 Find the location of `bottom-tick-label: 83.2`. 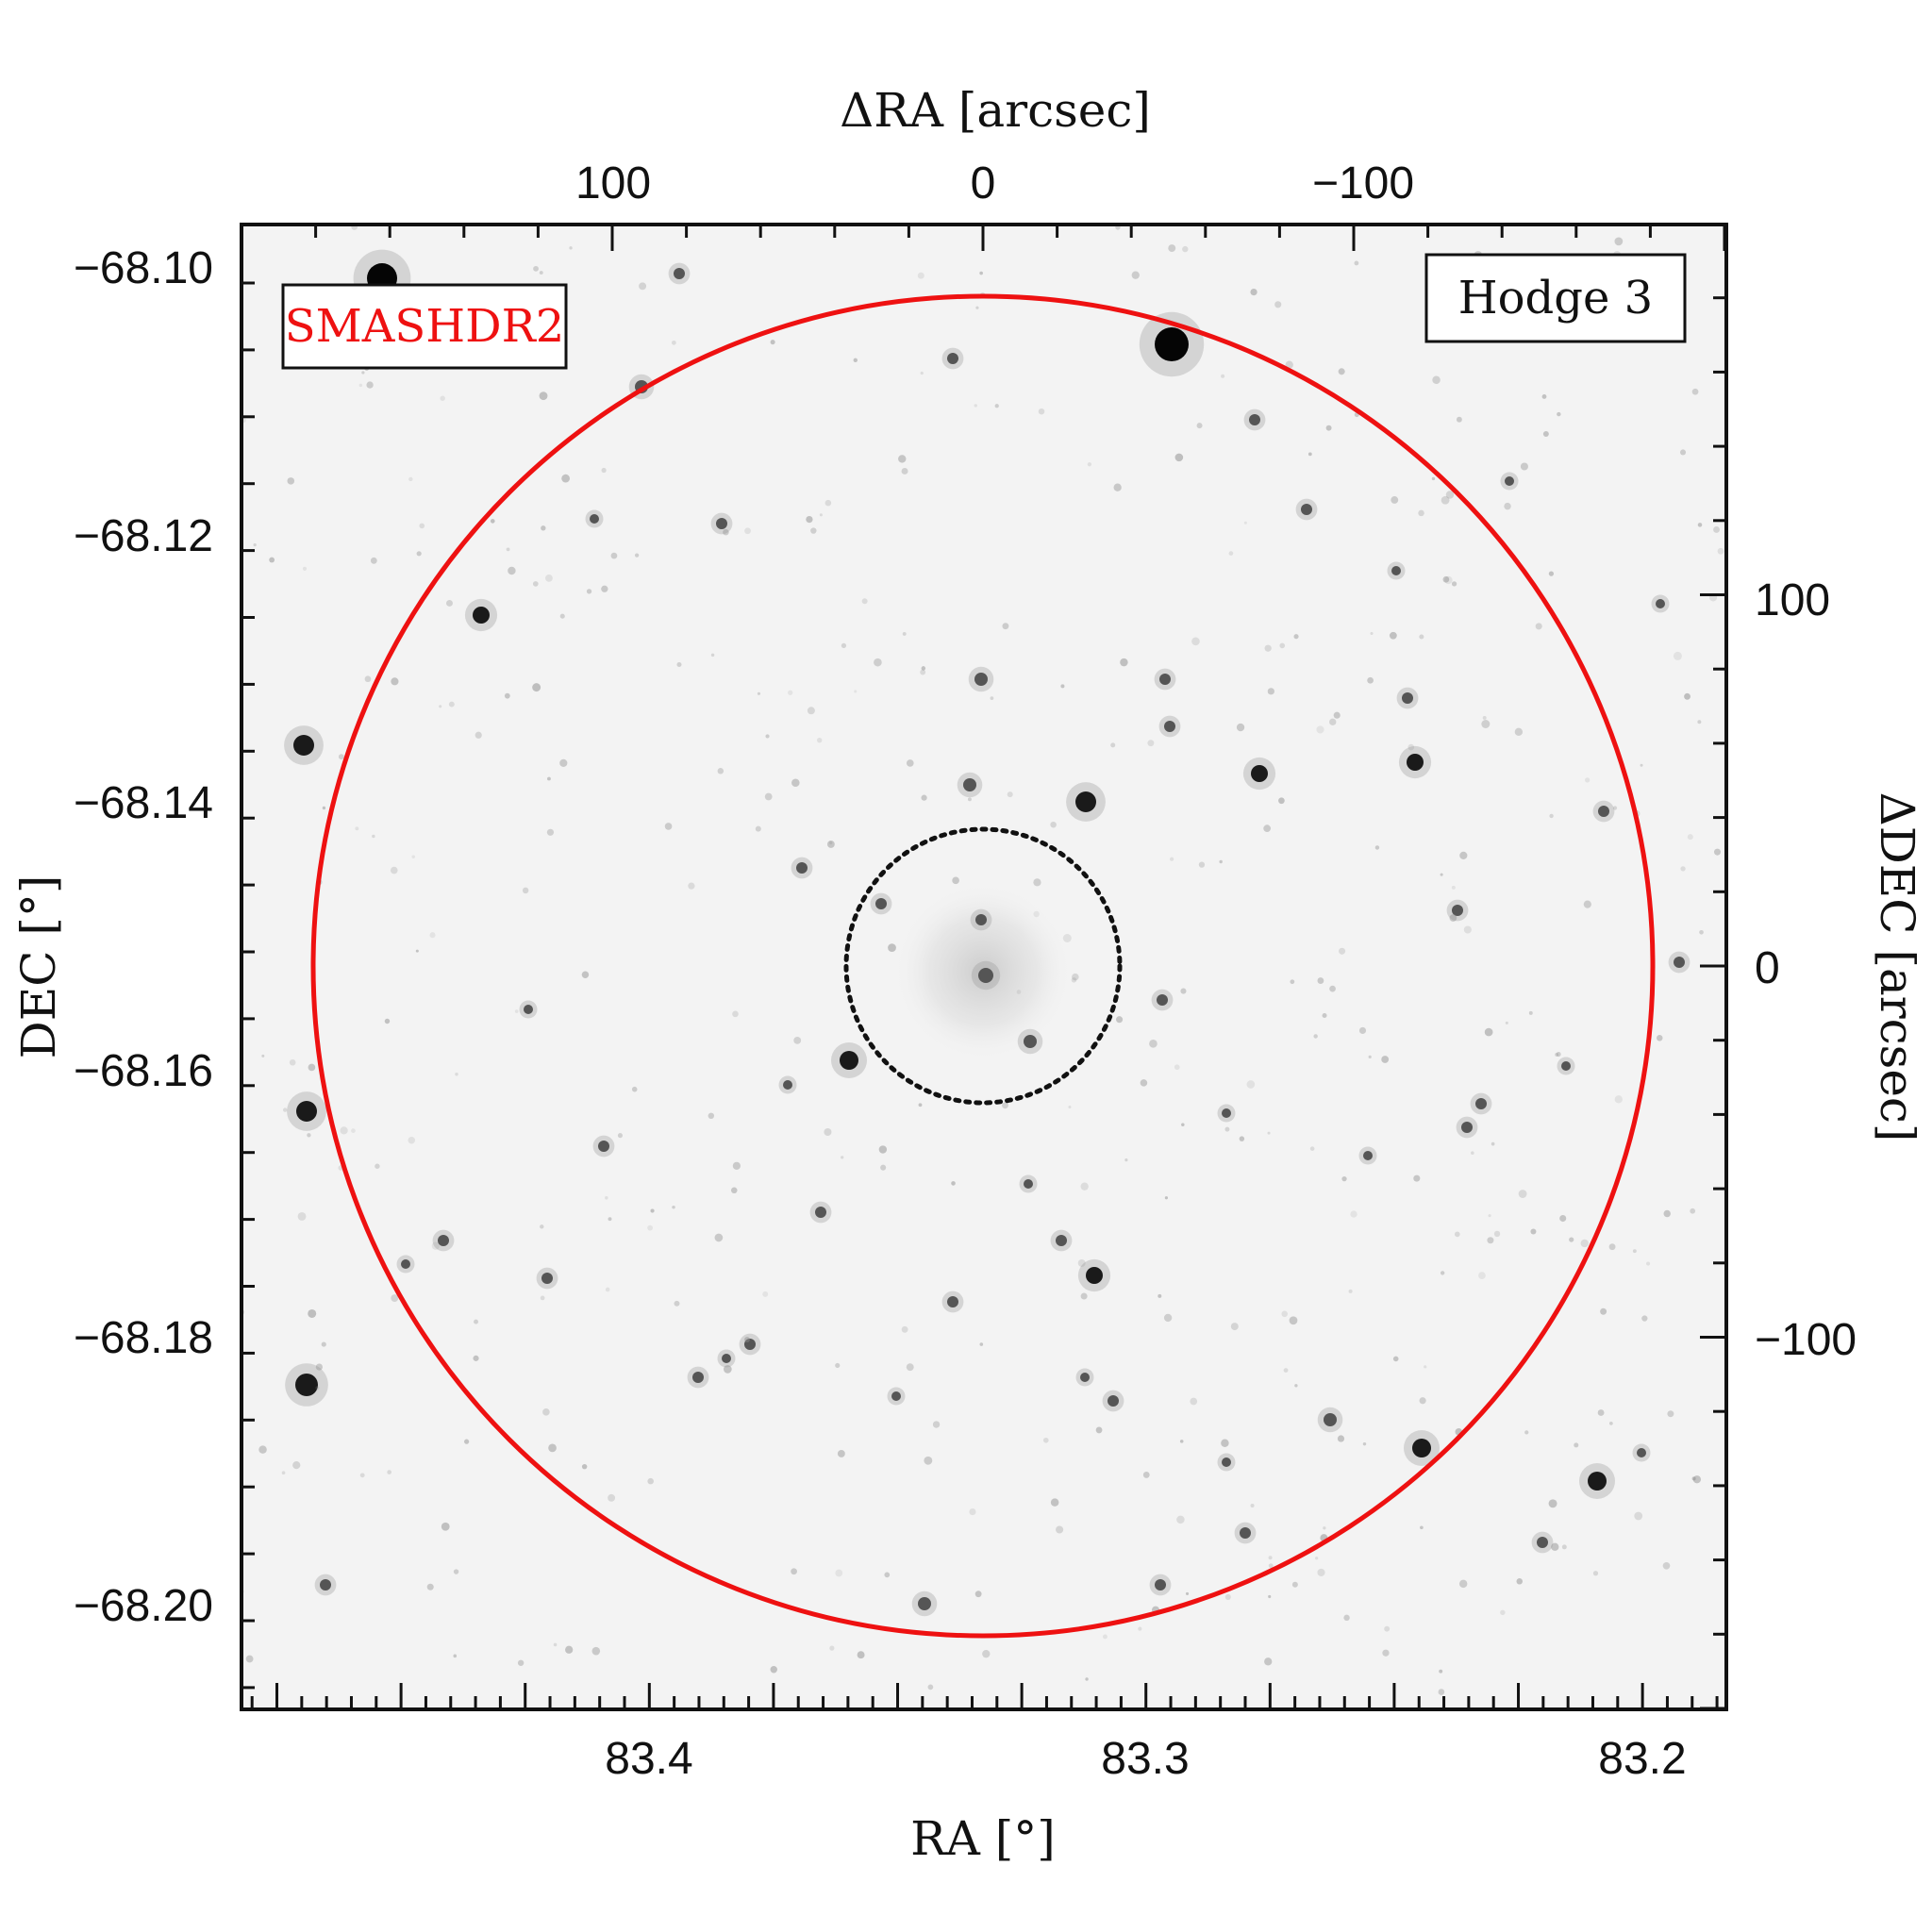

bottom-tick-label: 83.2 is located at coordinates (1642, 1759).